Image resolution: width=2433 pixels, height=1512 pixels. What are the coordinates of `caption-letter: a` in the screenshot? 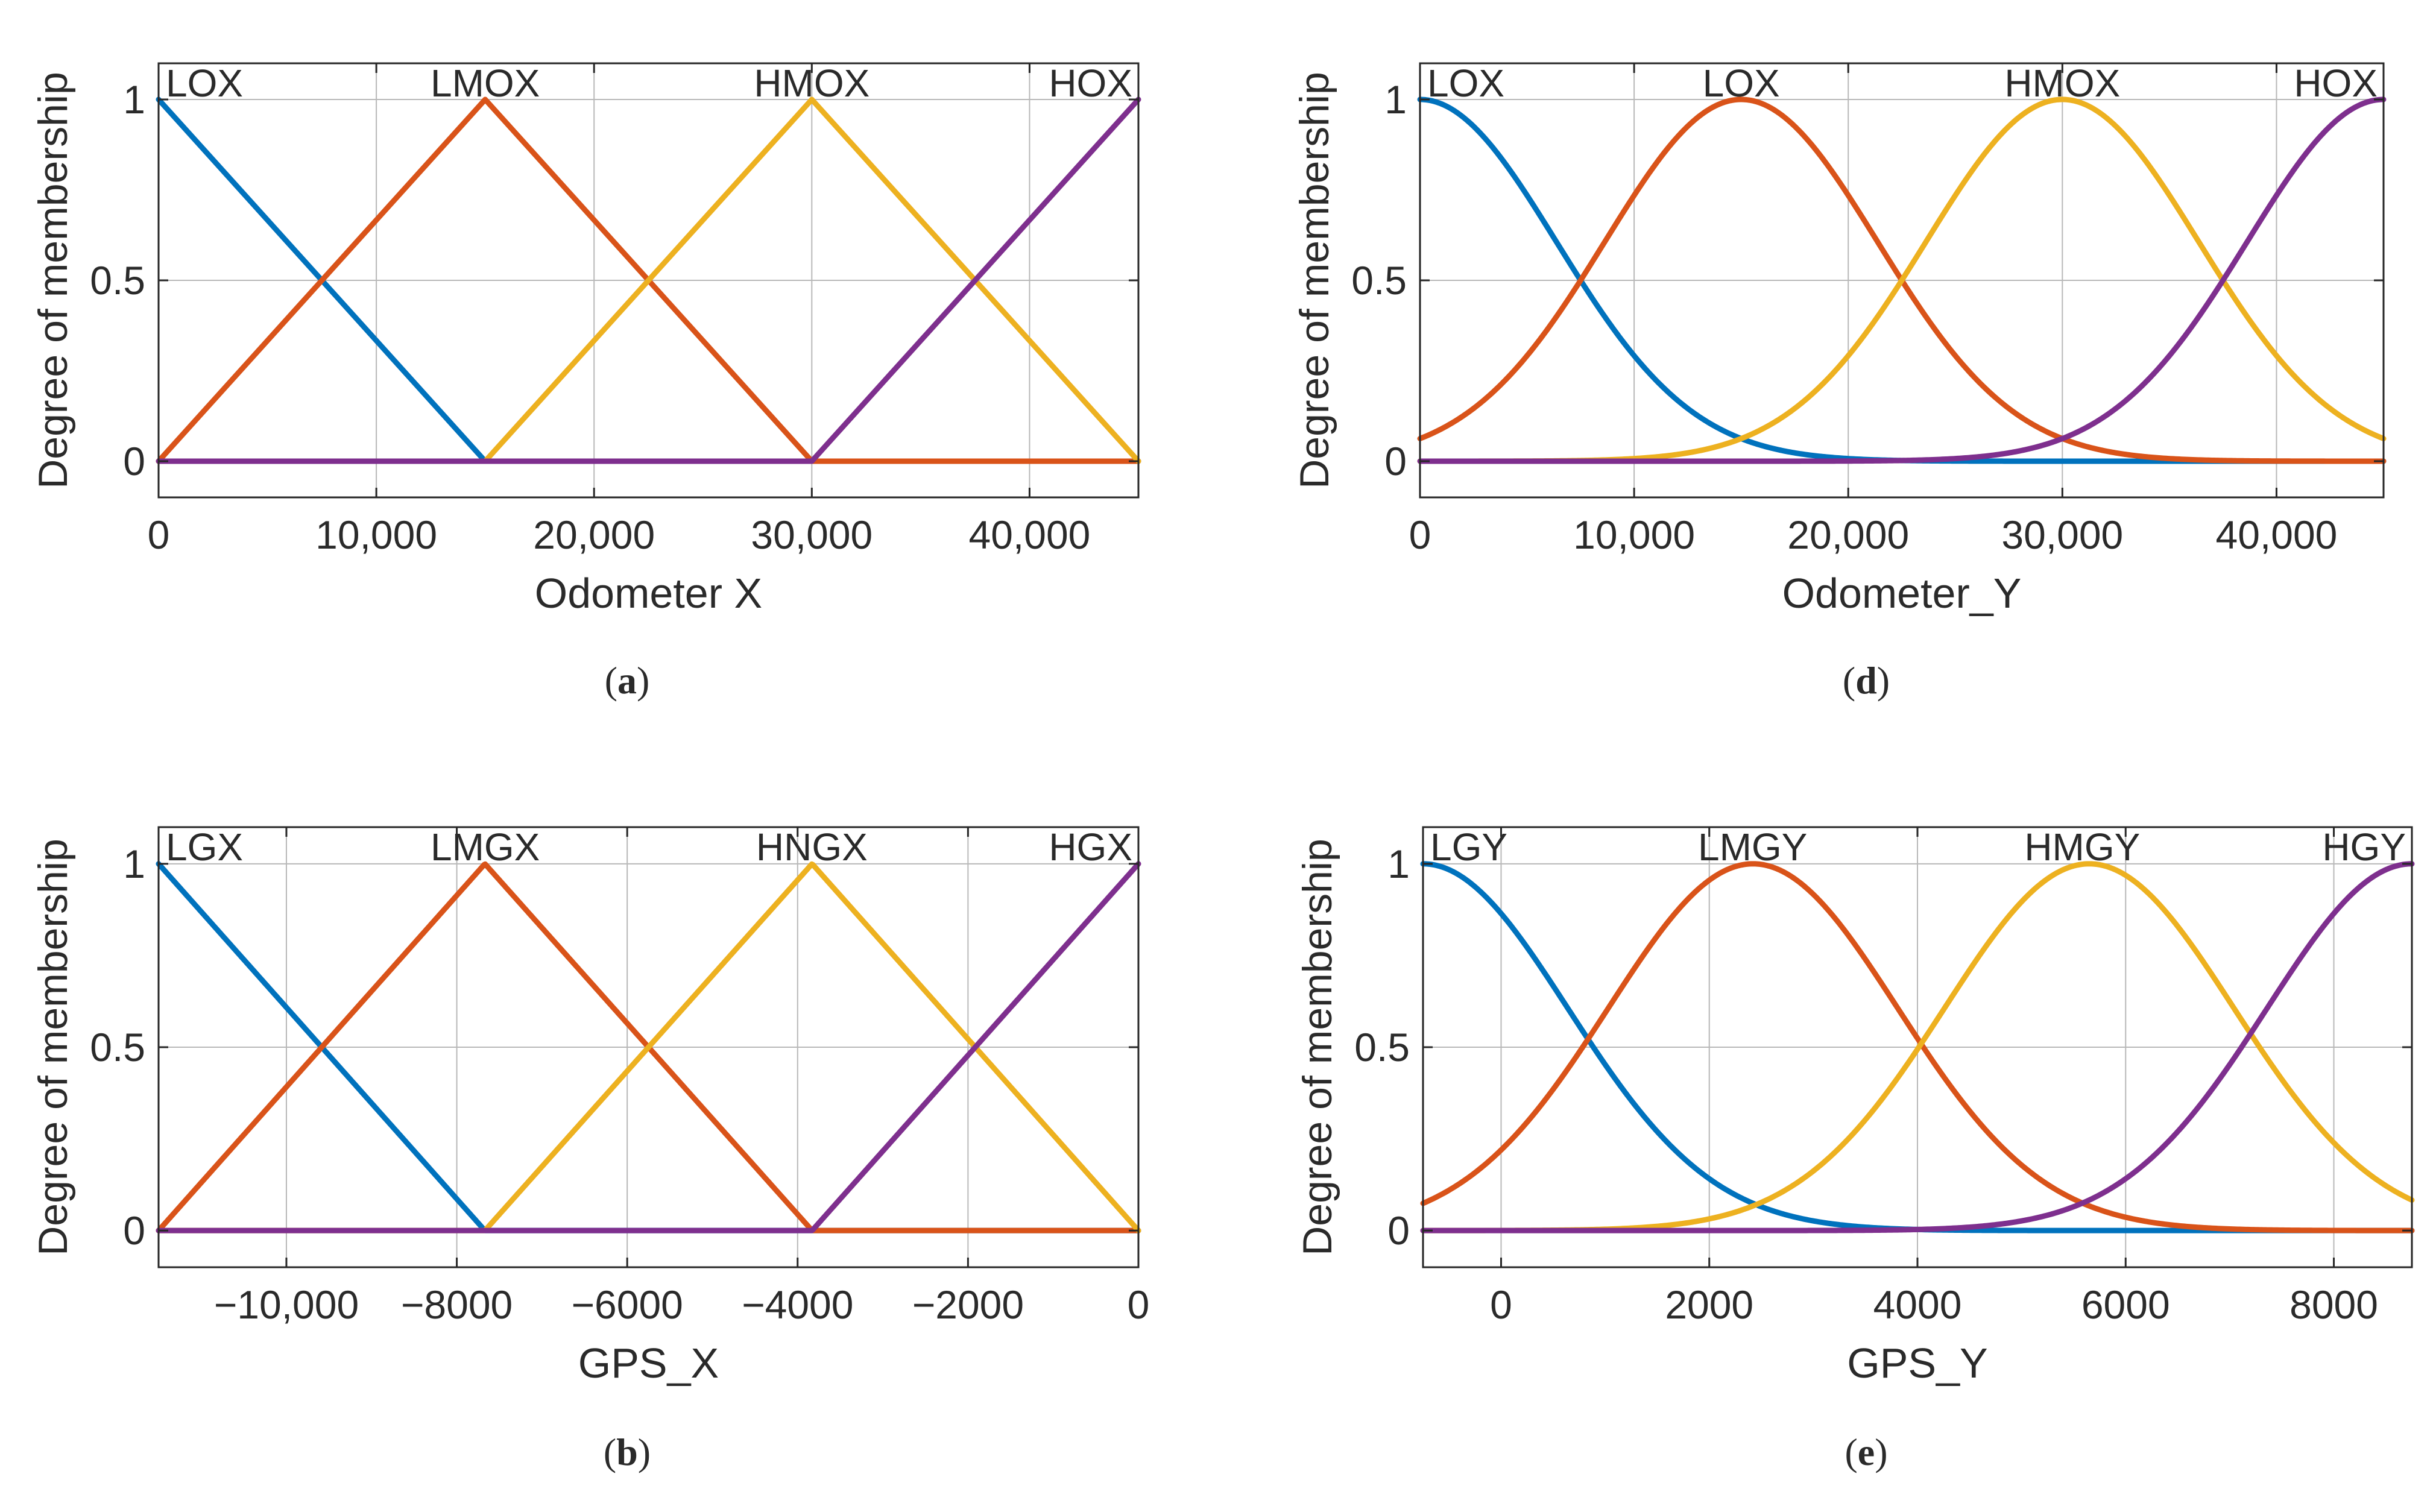 It's located at (627, 680).